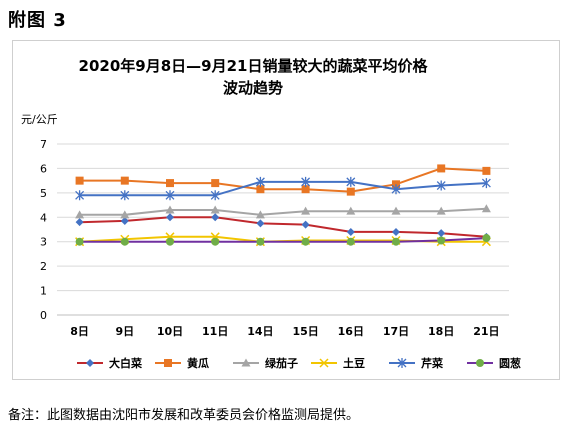 This screenshot has width=571, height=435. What do you see at coordinates (441, 331) in the screenshot?
I see `x-tick-label: 18日` at bounding box center [441, 331].